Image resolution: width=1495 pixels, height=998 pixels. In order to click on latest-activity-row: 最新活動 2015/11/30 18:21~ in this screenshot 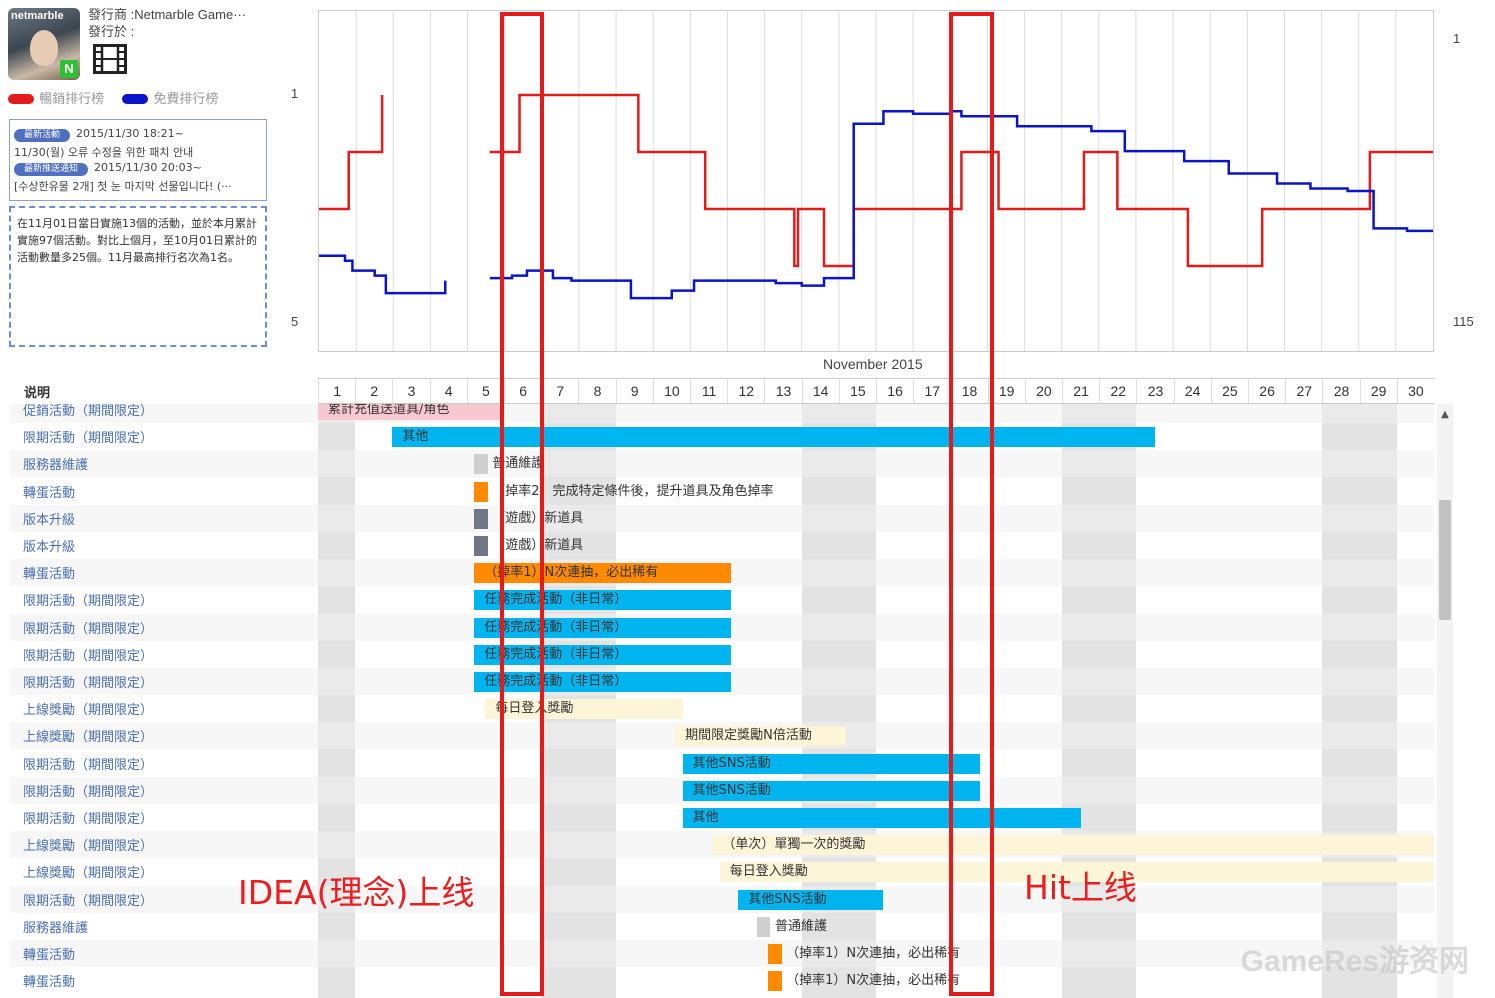, I will do `click(99, 134)`.